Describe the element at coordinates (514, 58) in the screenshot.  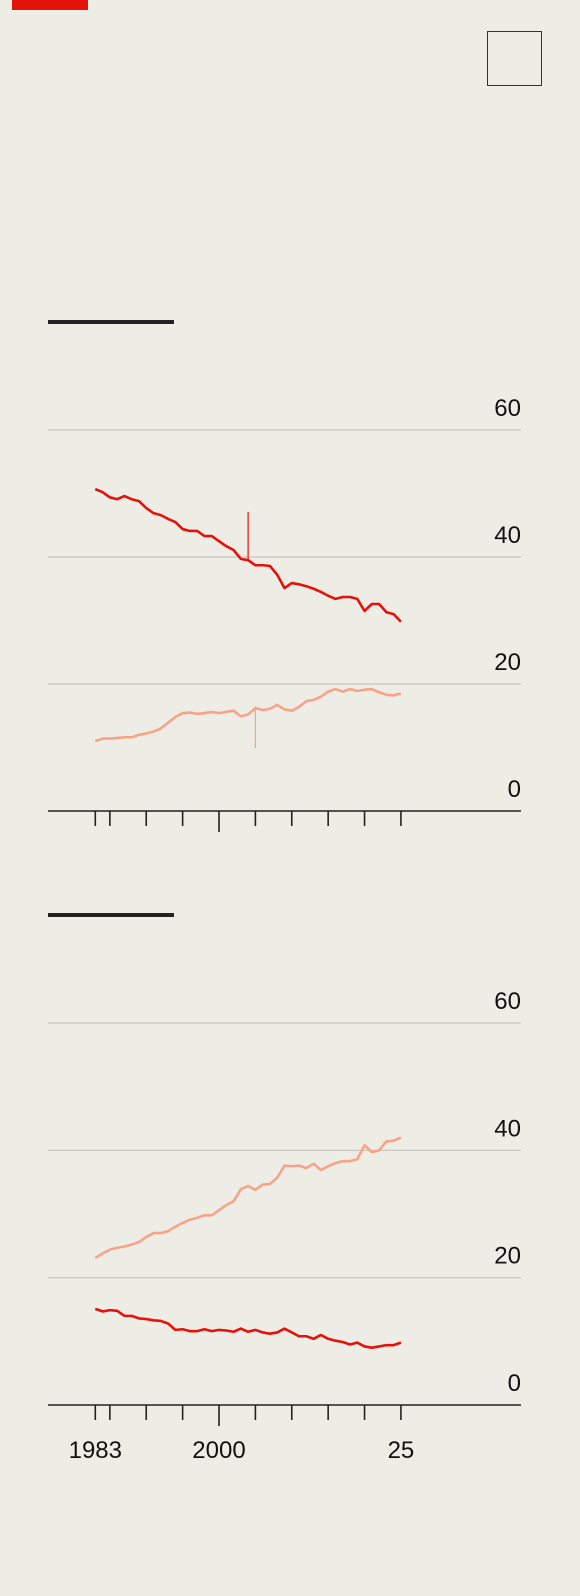
I see `menu-box` at that location.